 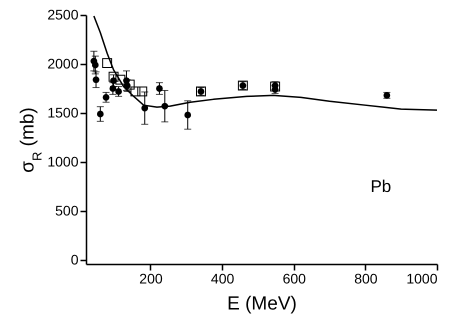 I want to click on y-tick-label: 2000, so click(x=63, y=64).